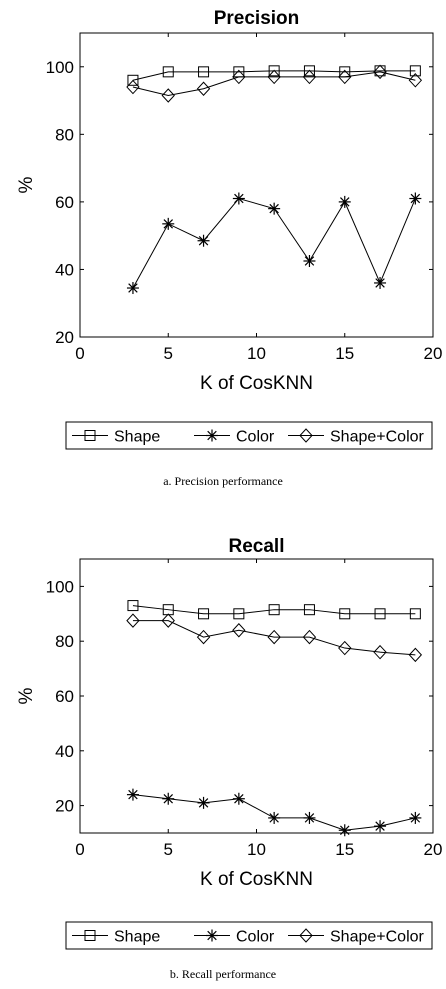  Describe the element at coordinates (255, 937) in the screenshot. I see `legend-label: Color` at that location.